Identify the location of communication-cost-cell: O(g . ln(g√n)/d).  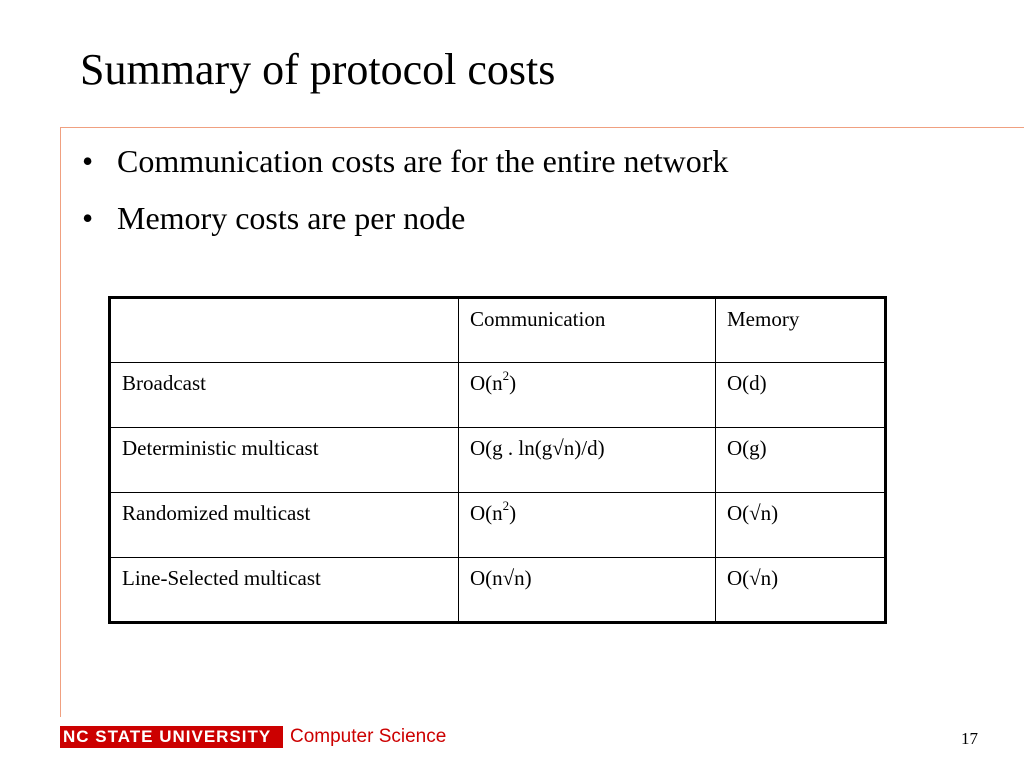
(587, 460).